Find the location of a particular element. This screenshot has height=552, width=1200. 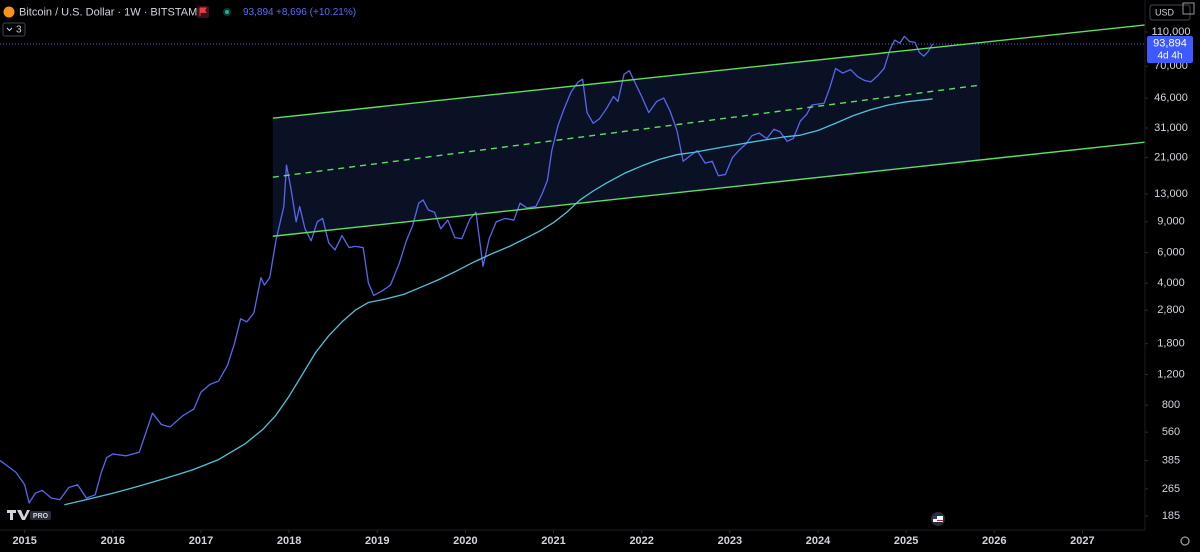

y-tick-label: 110,000 is located at coordinates (1171, 32).